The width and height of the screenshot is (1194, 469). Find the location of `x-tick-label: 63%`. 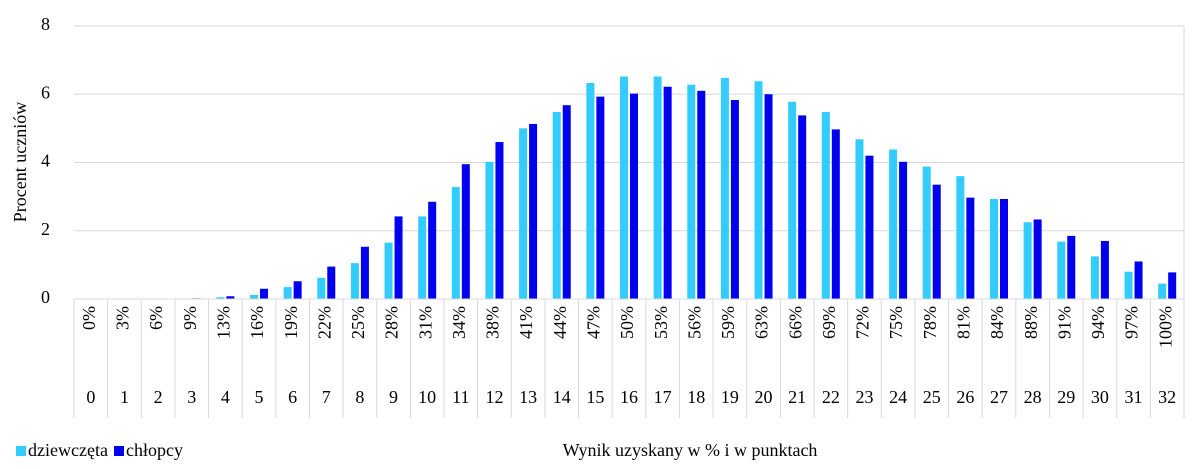

x-tick-label: 63% is located at coordinates (762, 322).